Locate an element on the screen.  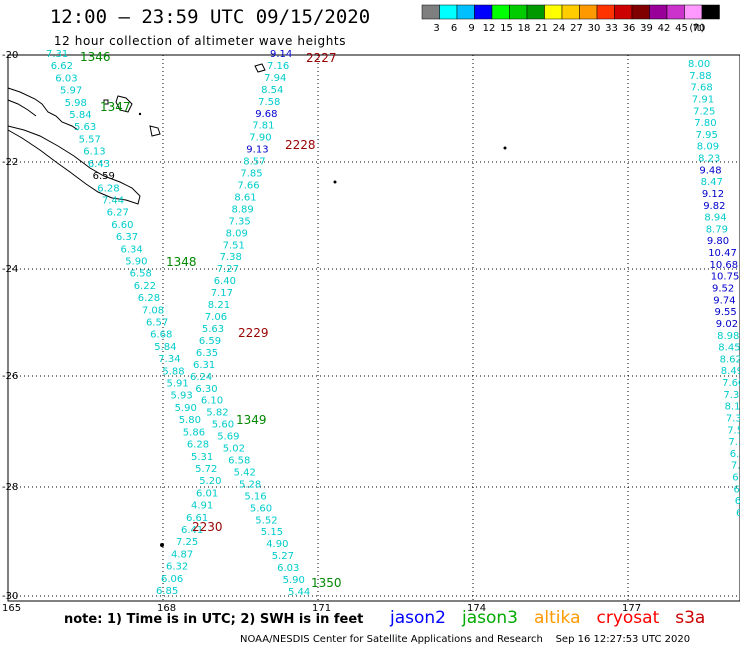
wave-height-value: 5.90 is located at coordinates (294, 580).